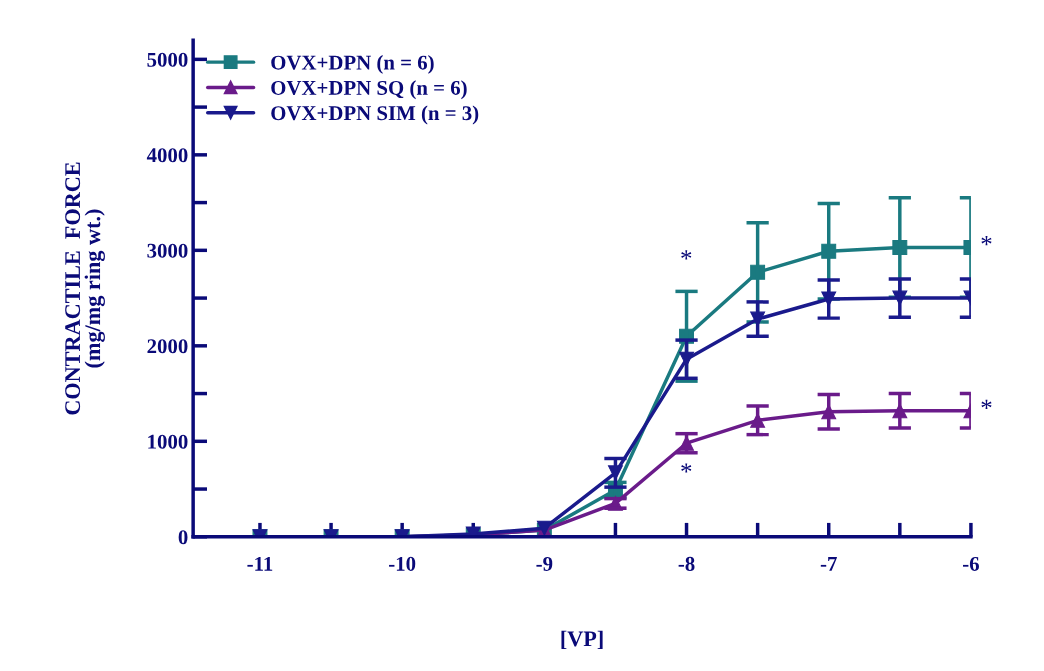  Describe the element at coordinates (375, 115) in the screenshot. I see `legend-label: OVX+DPN SIM (n = 3)` at that location.